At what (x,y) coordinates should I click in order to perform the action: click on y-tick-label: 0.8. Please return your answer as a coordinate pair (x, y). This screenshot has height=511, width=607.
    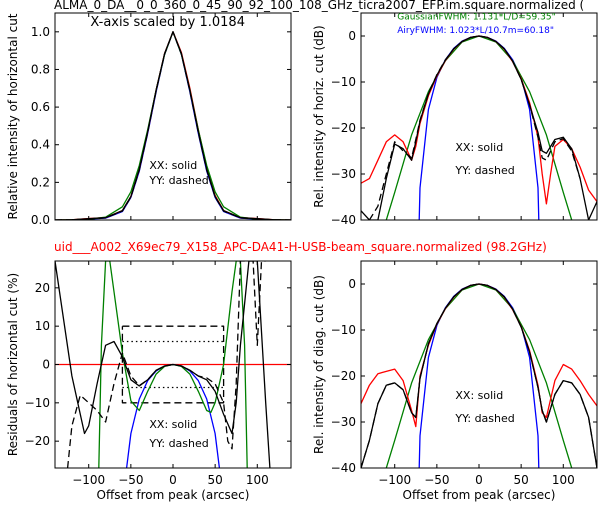
    Looking at the image, I should click on (40, 69).